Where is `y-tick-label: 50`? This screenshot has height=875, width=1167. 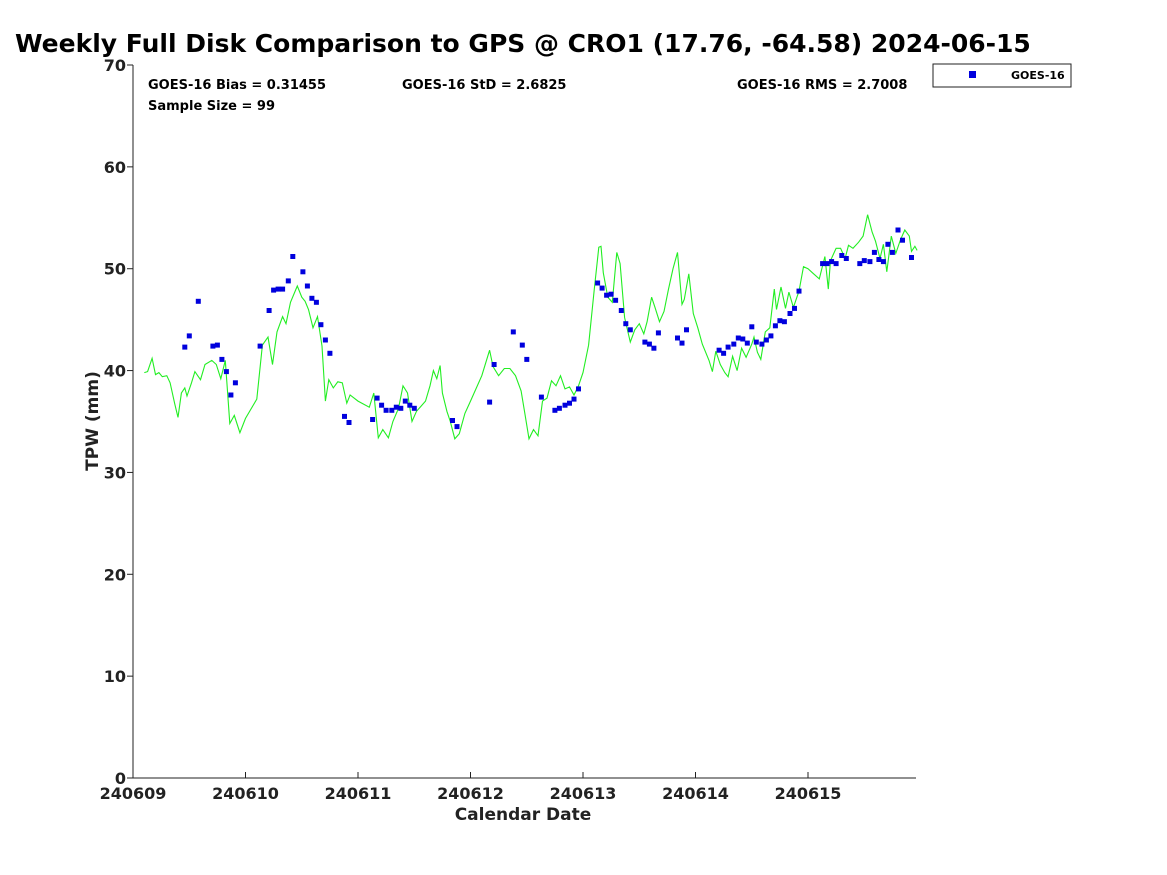
y-tick-label: 50 is located at coordinates (115, 269).